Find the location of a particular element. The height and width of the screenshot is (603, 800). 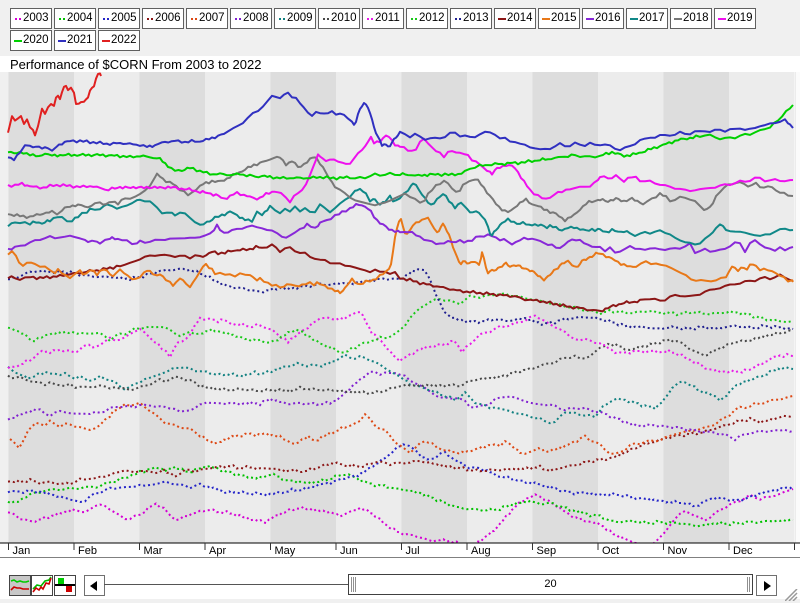

svg-text: Nov is located at coordinates (678, 551).